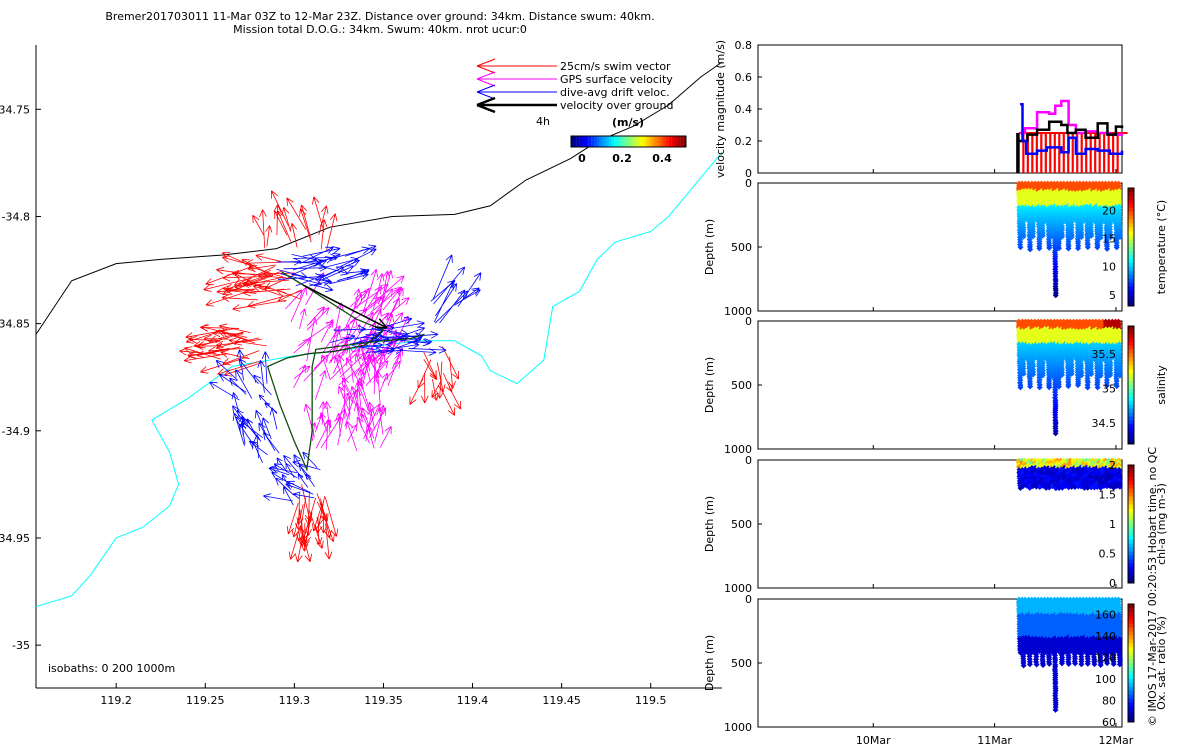  What do you see at coordinates (709, 247) in the screenshot?
I see `temperature-y-label: Depth (m)` at bounding box center [709, 247].